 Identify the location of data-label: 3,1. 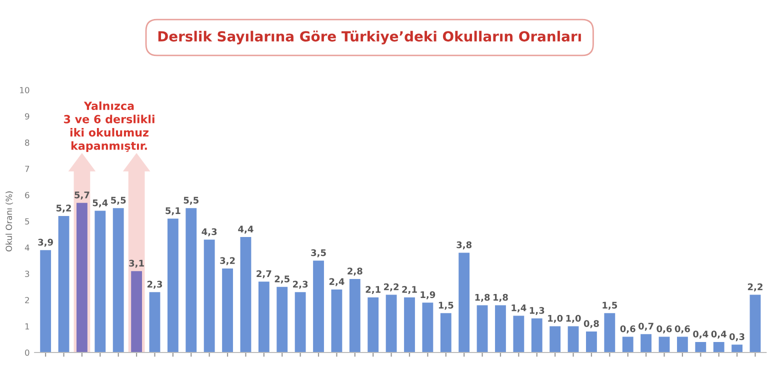
(136, 264).